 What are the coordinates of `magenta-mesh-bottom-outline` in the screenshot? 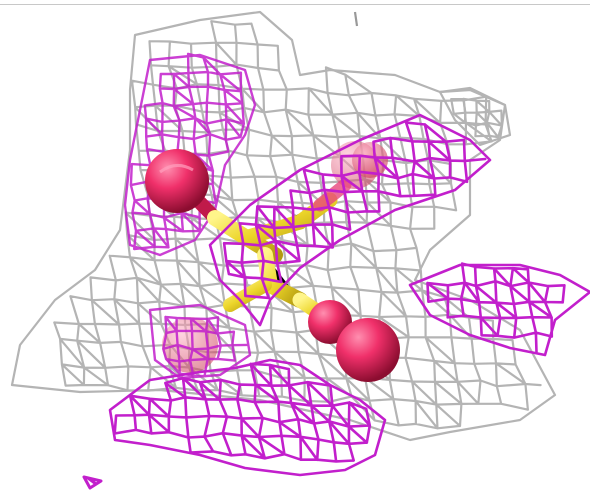 It's located at (247, 417).